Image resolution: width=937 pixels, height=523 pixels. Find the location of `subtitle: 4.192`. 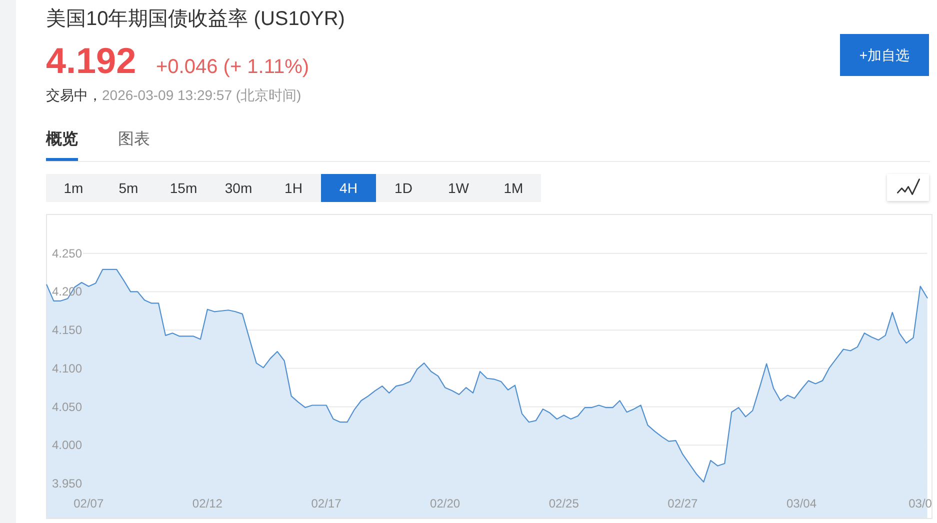

subtitle: 4.192 is located at coordinates (91, 61).